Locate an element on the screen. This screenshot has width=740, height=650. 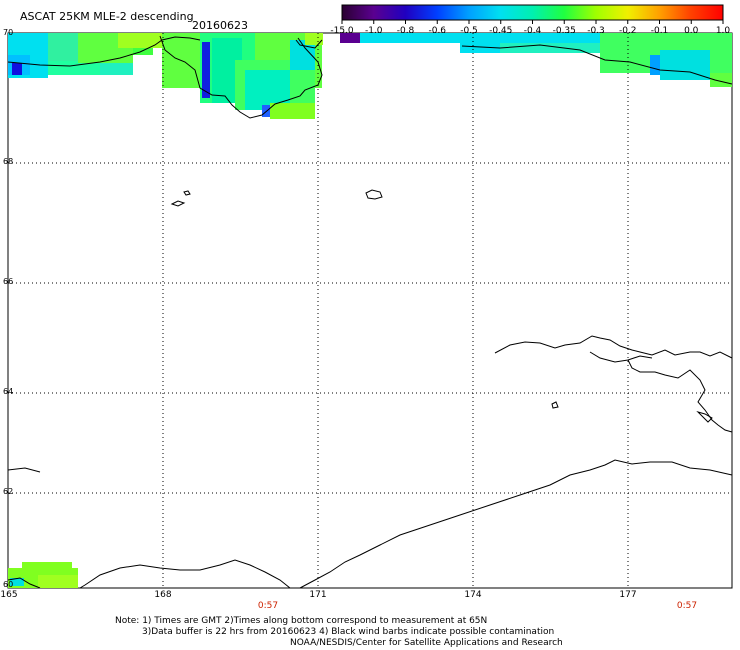
coast-southwest is located at coordinates (24, 583).